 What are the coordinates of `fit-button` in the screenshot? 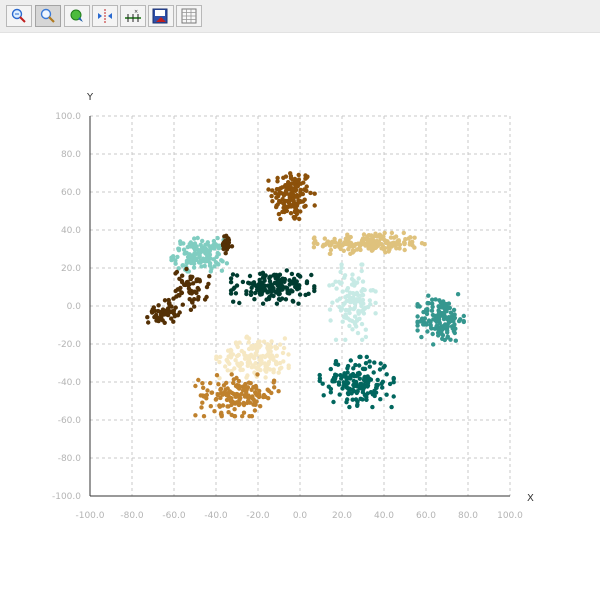 It's located at (105, 16).